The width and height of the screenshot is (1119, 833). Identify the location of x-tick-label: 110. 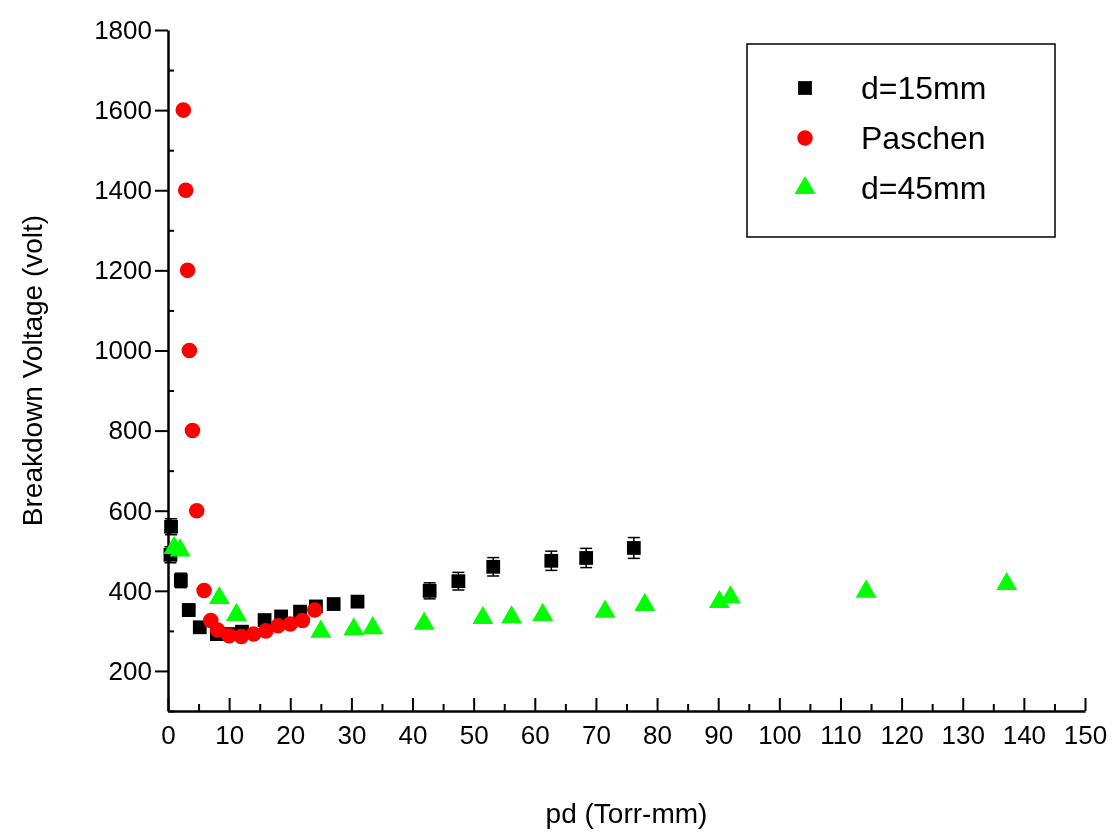
(841, 734).